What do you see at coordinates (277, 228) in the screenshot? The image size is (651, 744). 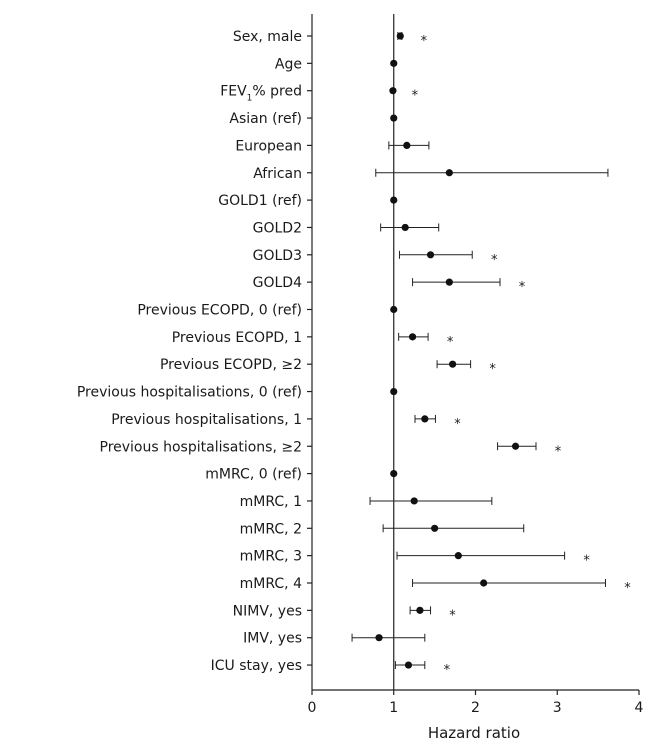 I see `row-label: GOLD2` at bounding box center [277, 228].